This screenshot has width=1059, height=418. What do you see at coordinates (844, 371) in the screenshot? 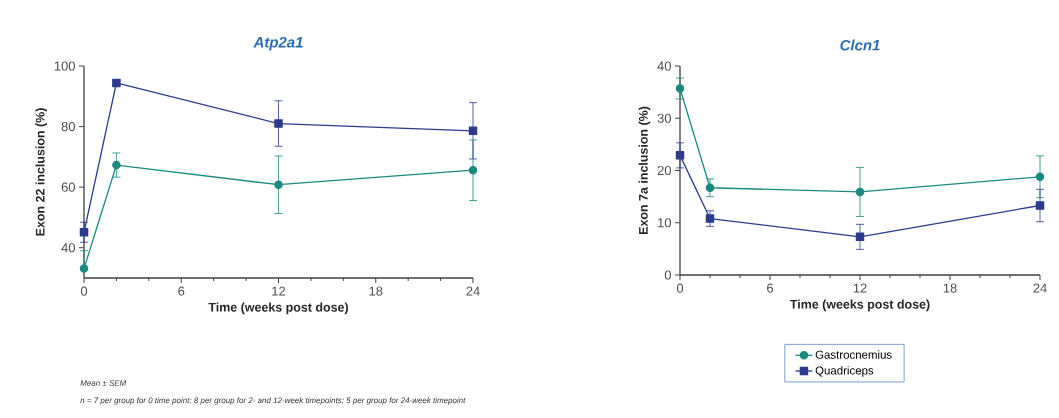
I see `legend-label: Quadriceps` at bounding box center [844, 371].